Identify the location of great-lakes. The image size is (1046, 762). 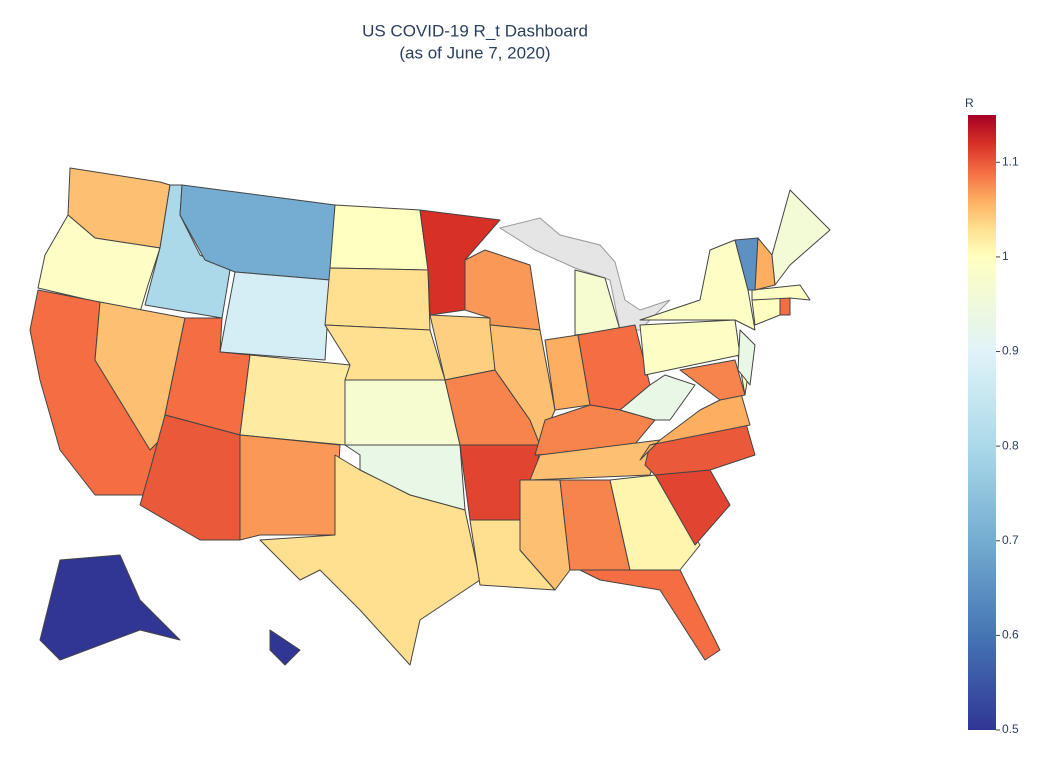
(584, 274).